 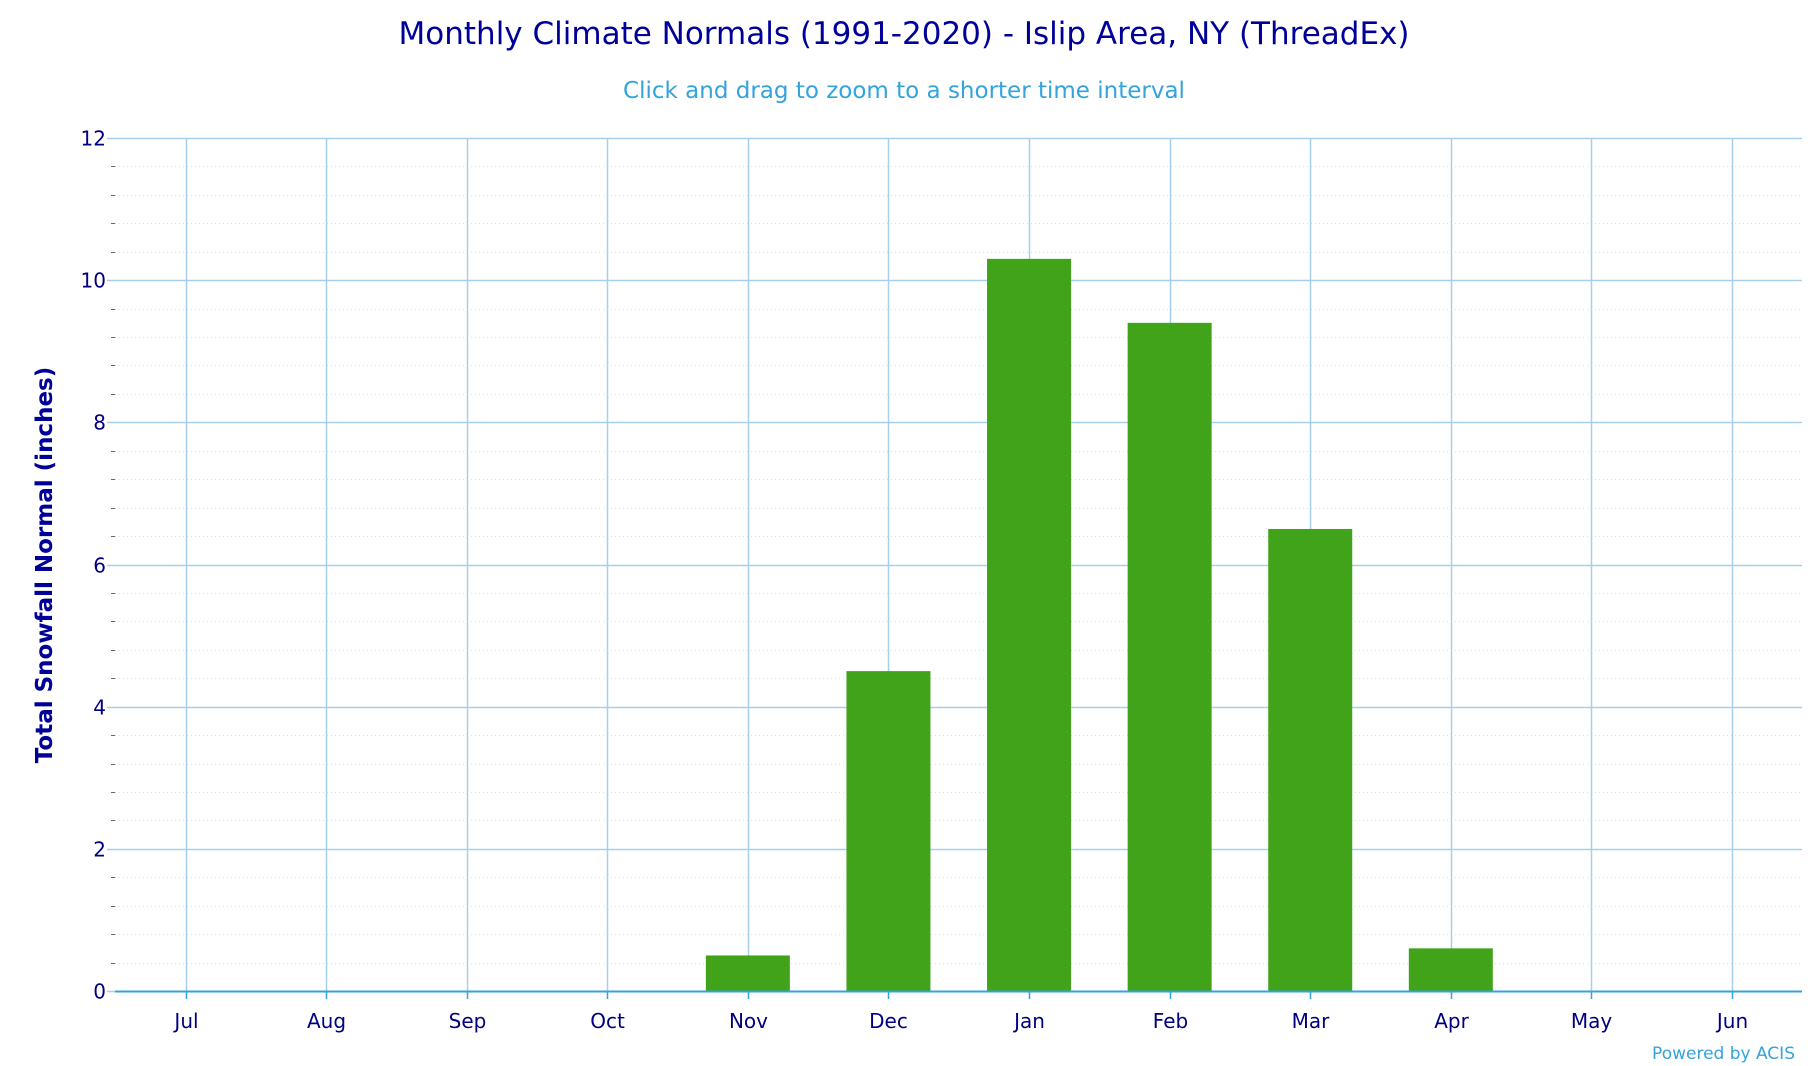 What do you see at coordinates (99, 850) in the screenshot?
I see `y-tick-label: 2` at bounding box center [99, 850].